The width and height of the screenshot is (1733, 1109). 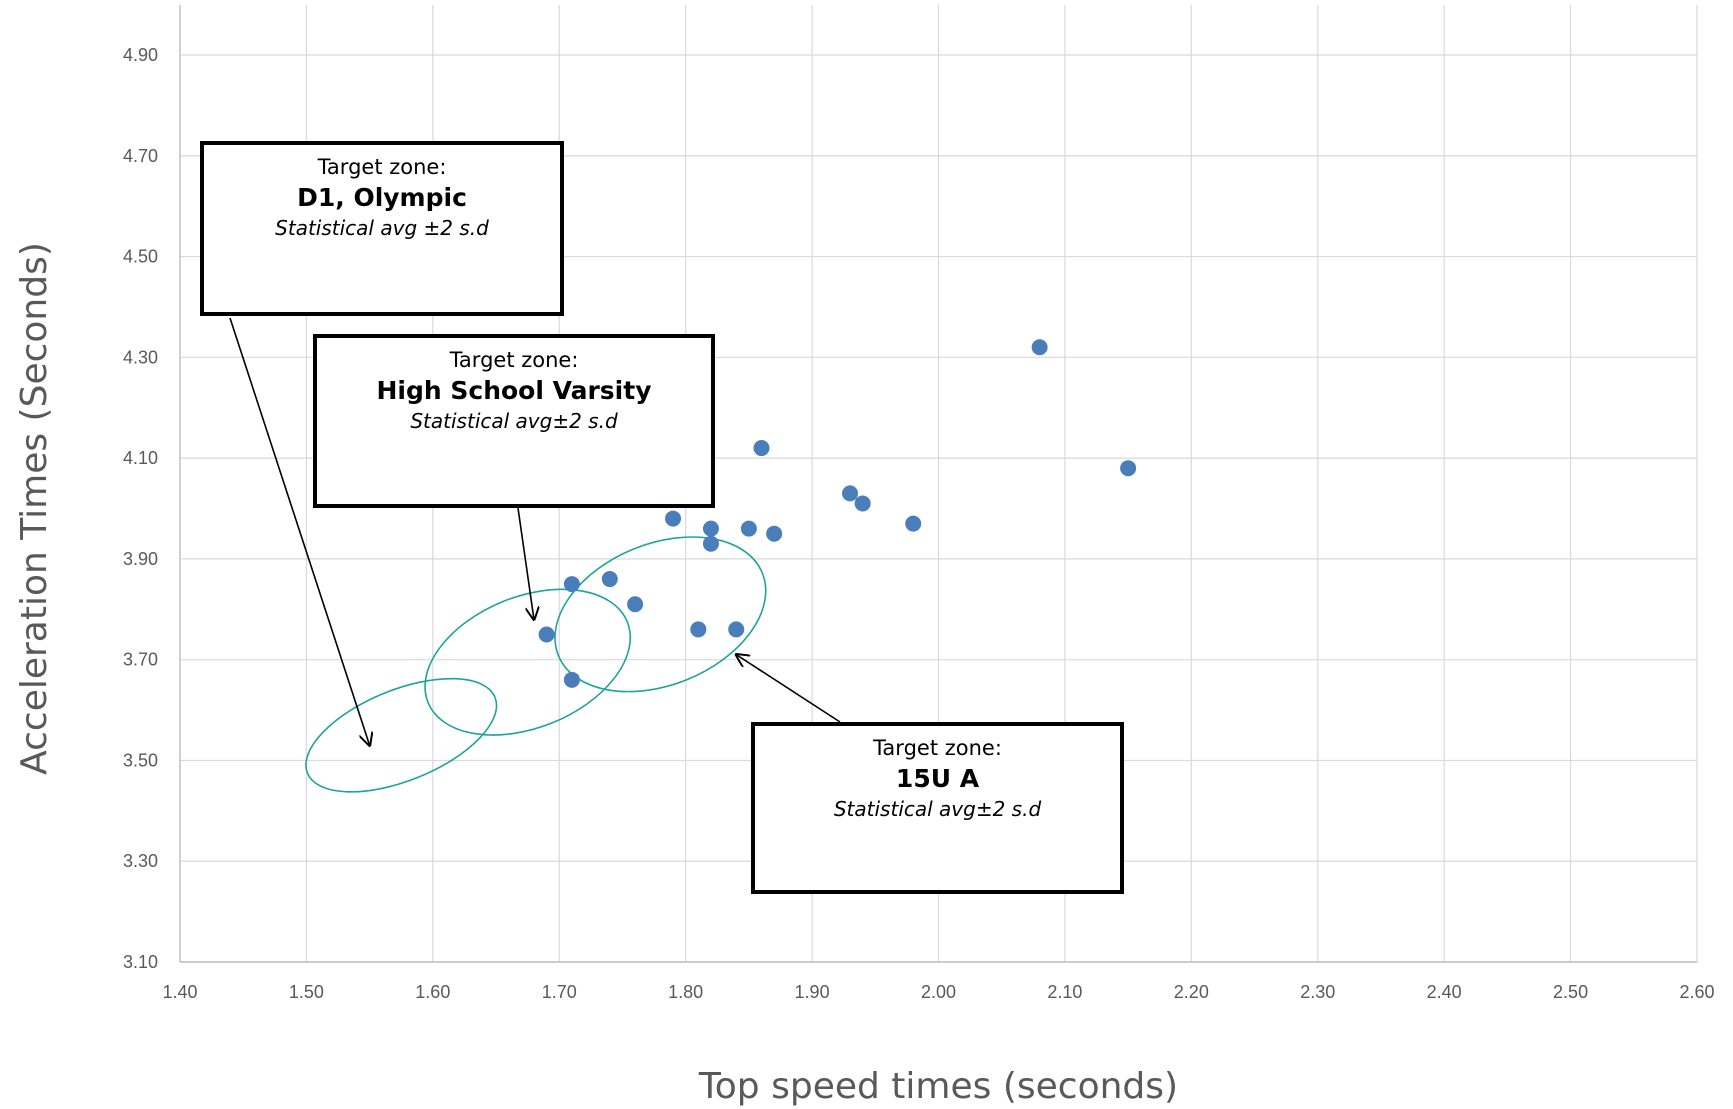 I want to click on y-tick-label: 3.10, so click(x=140, y=962).